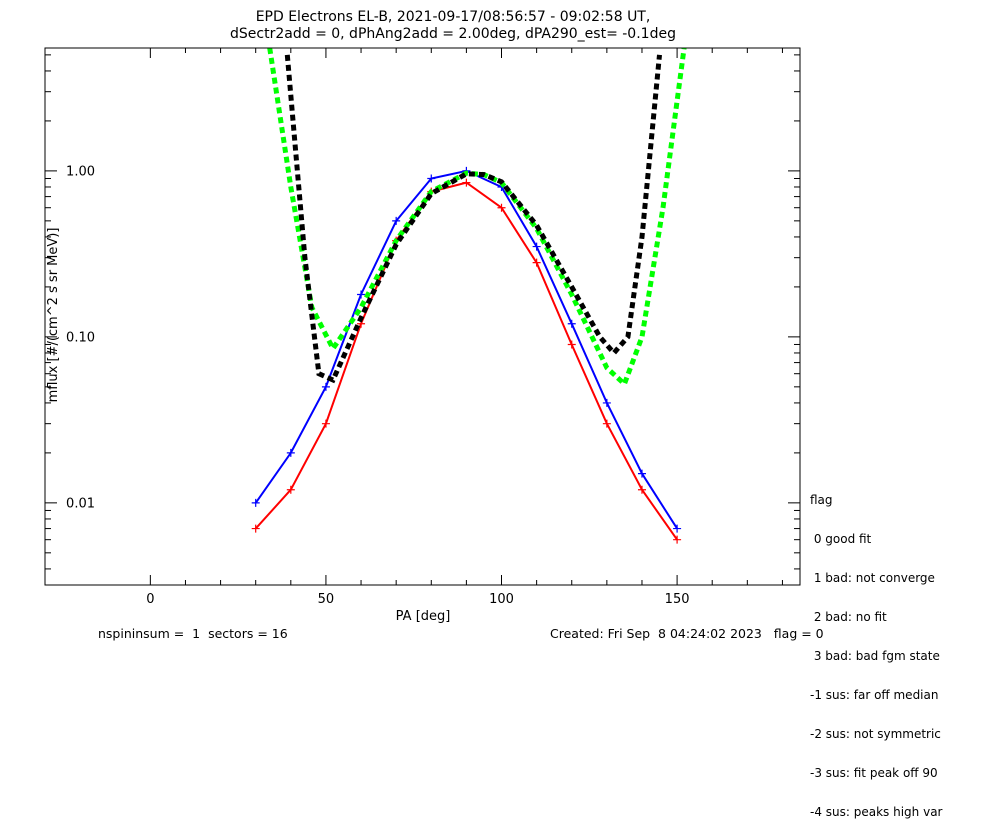  I want to click on legend-item: -1 sus: far off median, so click(874, 695).